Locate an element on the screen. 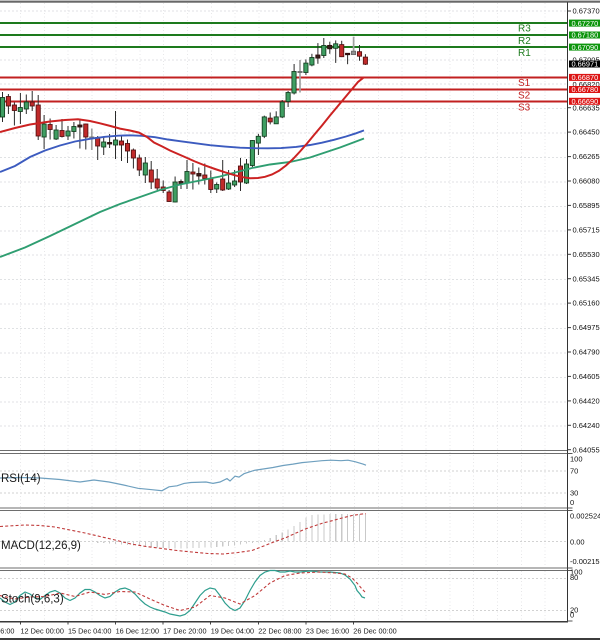 This screenshot has height=640, width=600. svg-text: -0.00215 is located at coordinates (585, 561).